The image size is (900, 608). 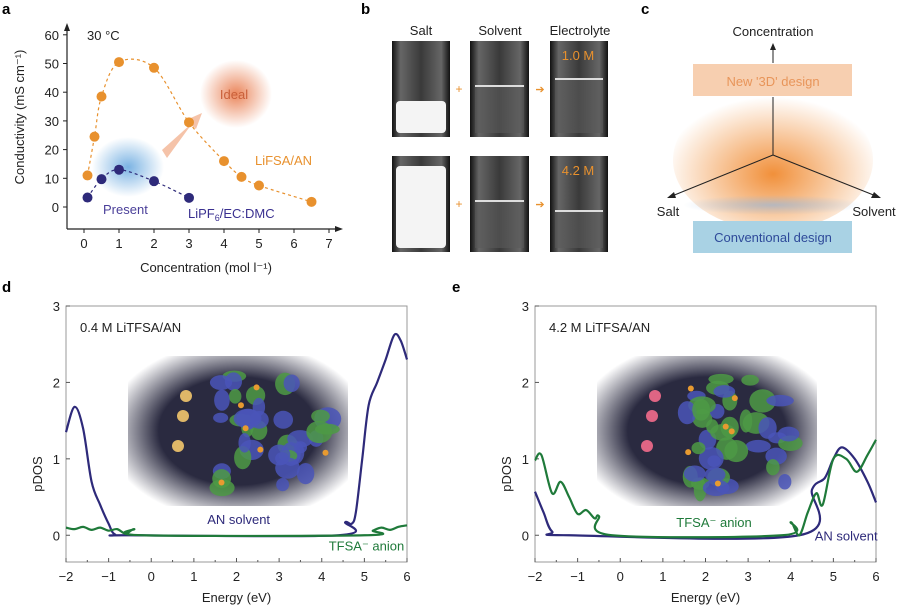 What do you see at coordinates (580, 30) in the screenshot?
I see `header-electrolyte: Electrolyte` at bounding box center [580, 30].